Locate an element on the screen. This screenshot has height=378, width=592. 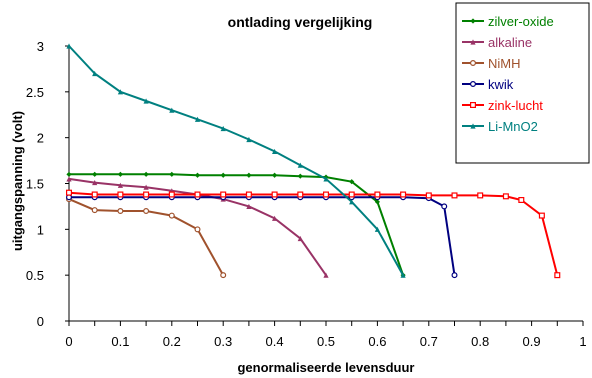
x-tick-label: 0.7 is located at coordinates (429, 341).